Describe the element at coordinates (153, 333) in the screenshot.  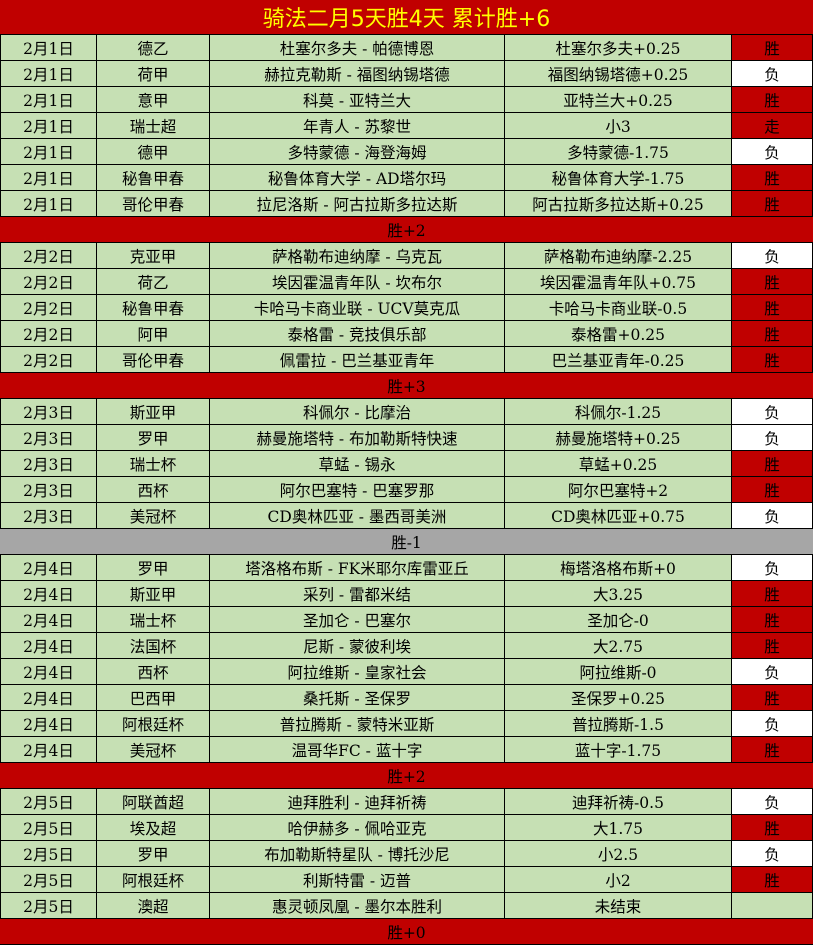
I see `league-cell: 阿甲` at that location.